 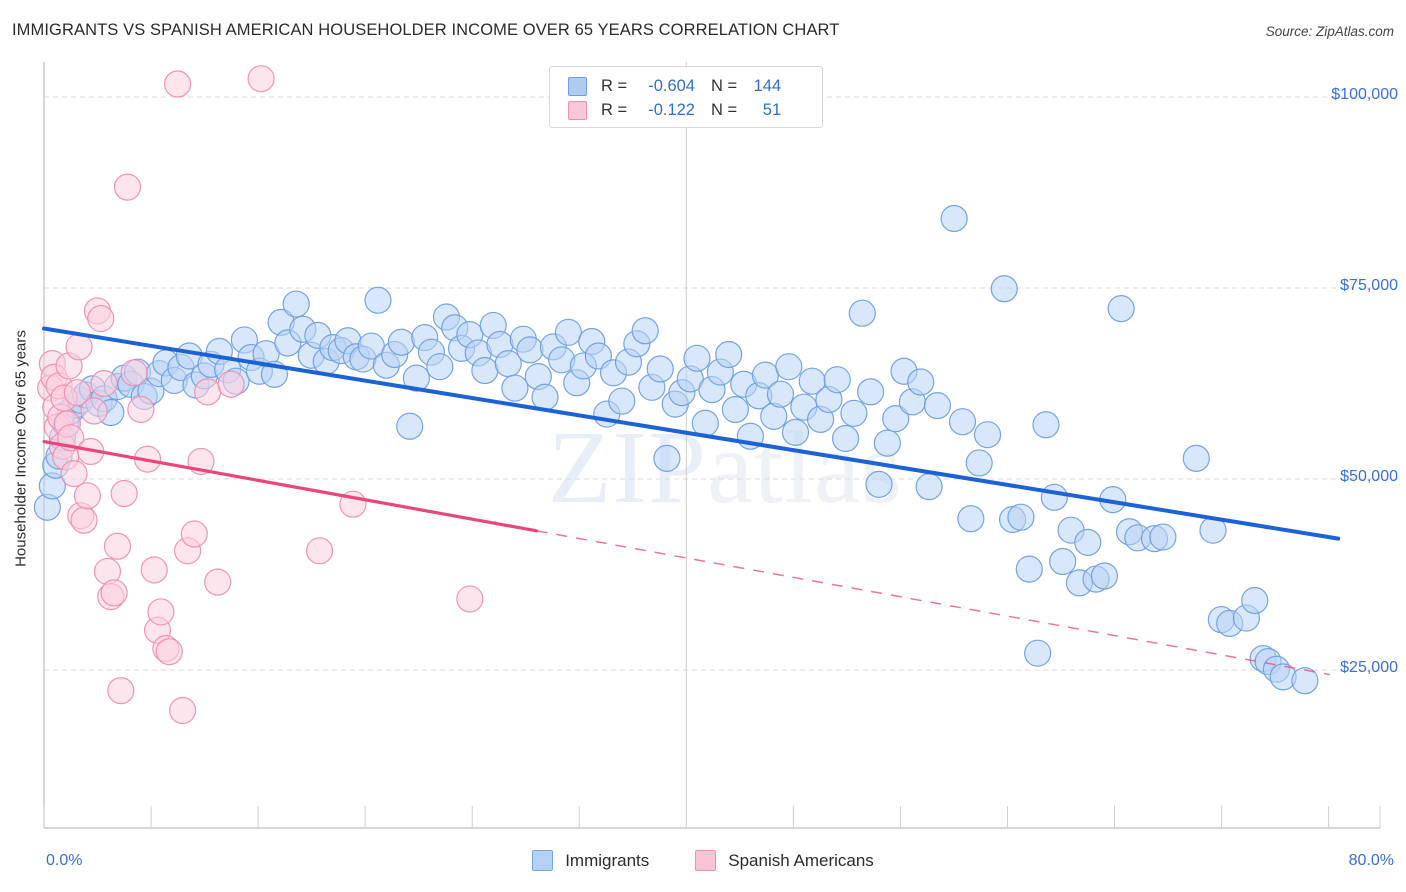 I want to click on n-label-spanish-americans: N =, so click(x=724, y=109).